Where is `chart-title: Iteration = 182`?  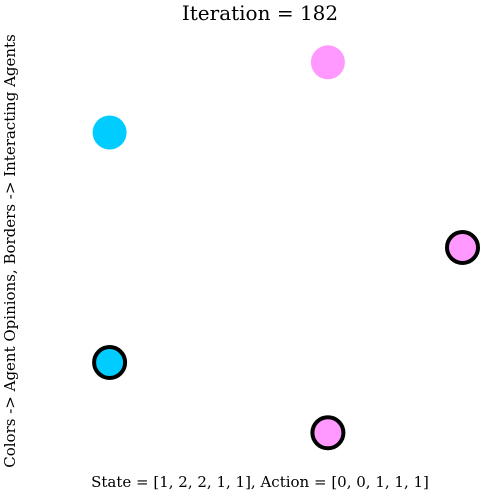
chart-title: Iteration = 182 is located at coordinates (260, 13).